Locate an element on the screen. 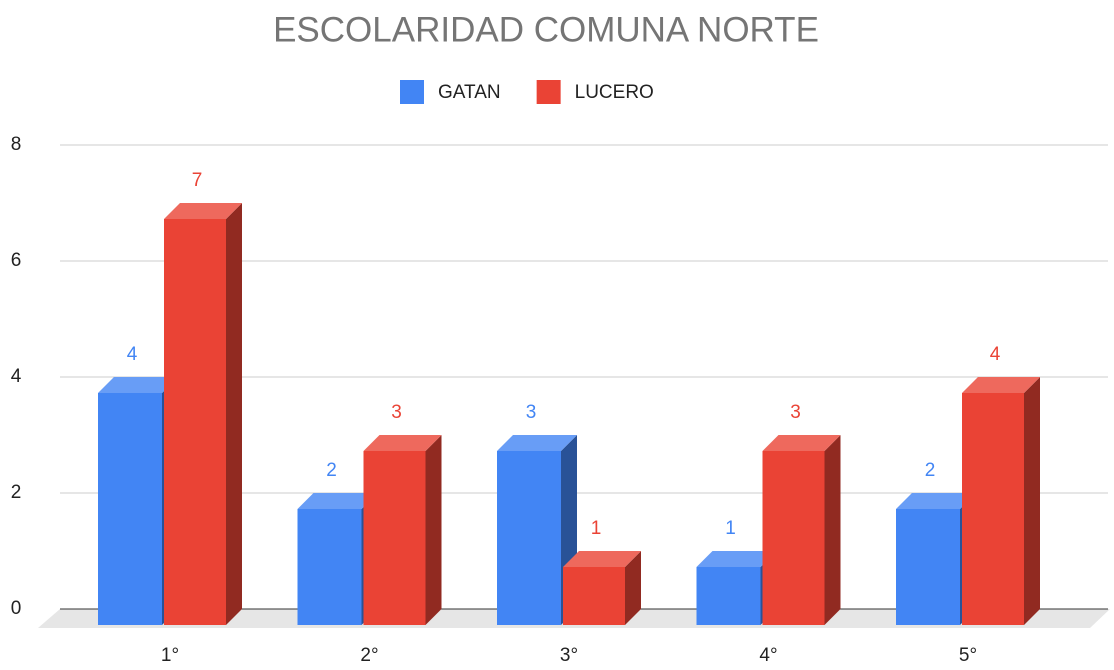  x-tick-label: 4° is located at coordinates (768, 655).